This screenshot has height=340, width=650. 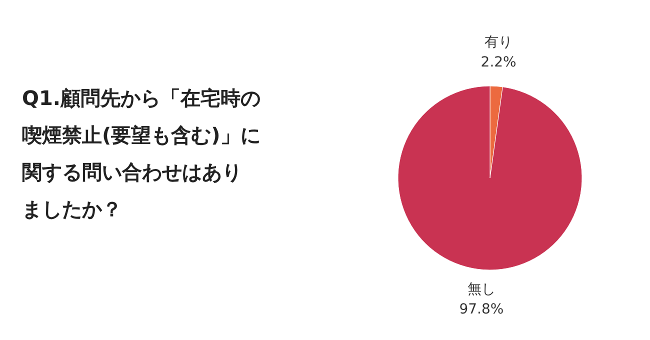 What do you see at coordinates (141, 153) in the screenshot?
I see `text: Q1.顧問先から「在宅時の喫煙禁止(要望も含む)」に関する問い合わせはありましたか？` at bounding box center [141, 153].